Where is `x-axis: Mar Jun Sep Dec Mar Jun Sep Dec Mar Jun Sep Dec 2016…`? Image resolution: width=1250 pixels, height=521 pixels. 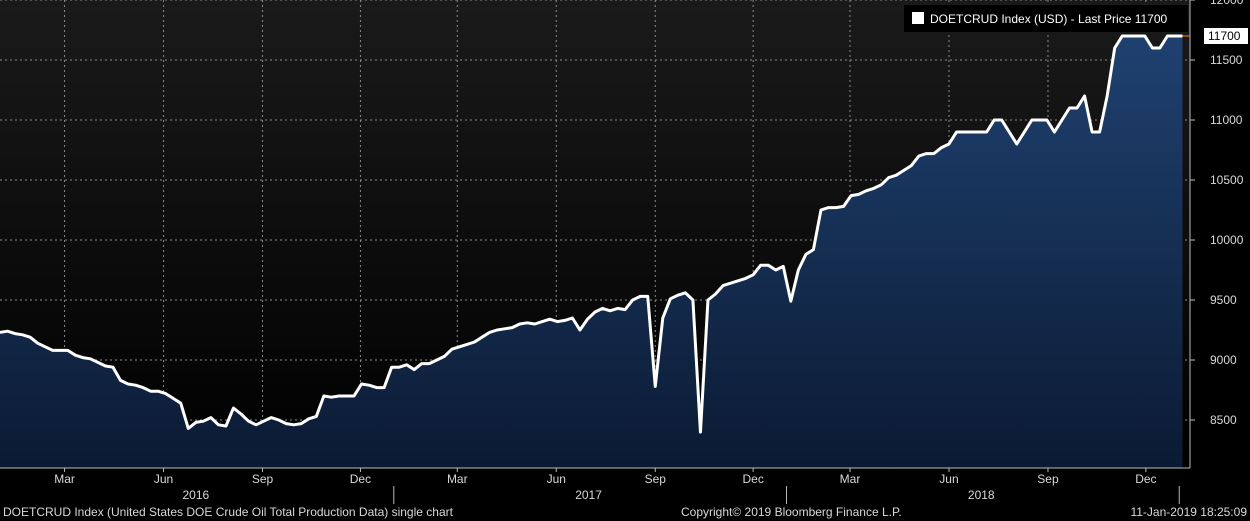 x-axis: Mar Jun Sep Dec Mar Jun Sep Dec Mar Jun Sep Dec 2016… is located at coordinates (595, 485).